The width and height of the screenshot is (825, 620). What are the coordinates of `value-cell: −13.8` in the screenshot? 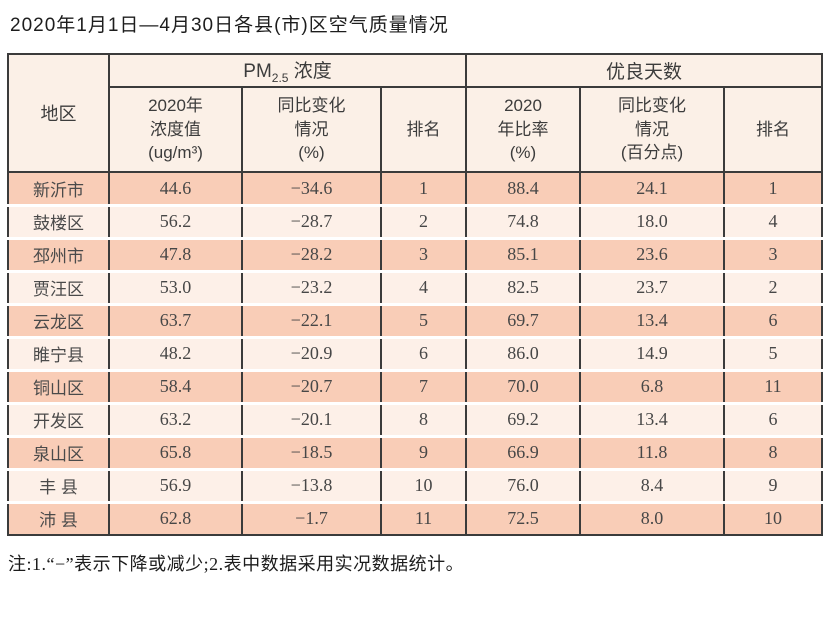 It's located at (311, 484).